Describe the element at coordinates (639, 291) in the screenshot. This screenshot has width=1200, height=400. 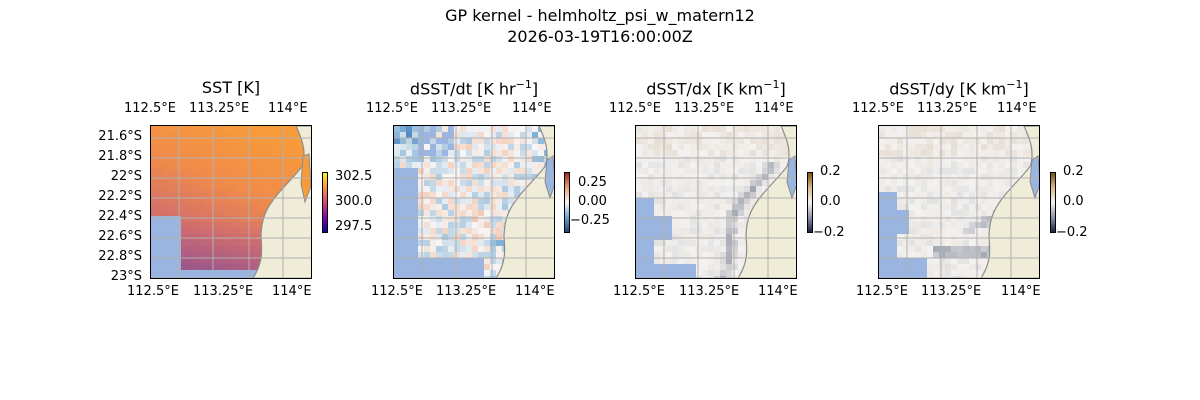
I see `bottom-xtick: 112.5°E` at that location.